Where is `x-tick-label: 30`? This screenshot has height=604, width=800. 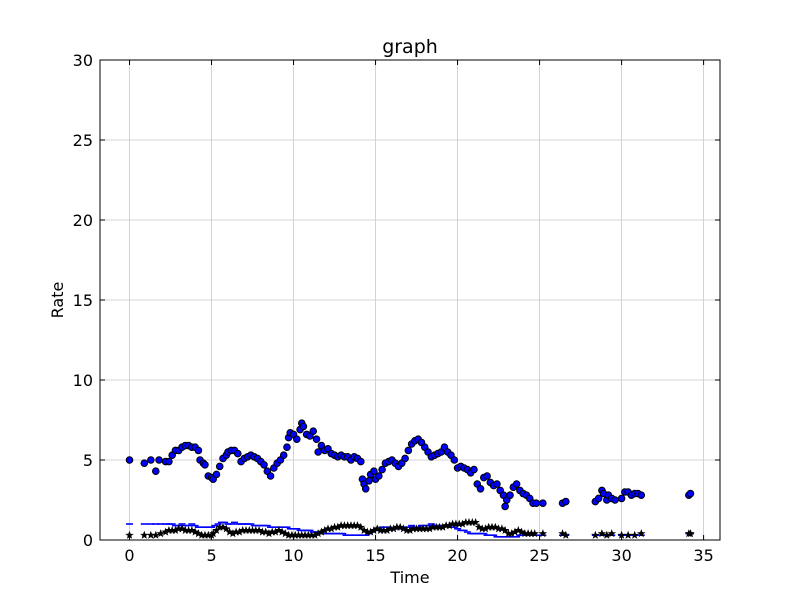
x-tick-label: 30 is located at coordinates (621, 555).